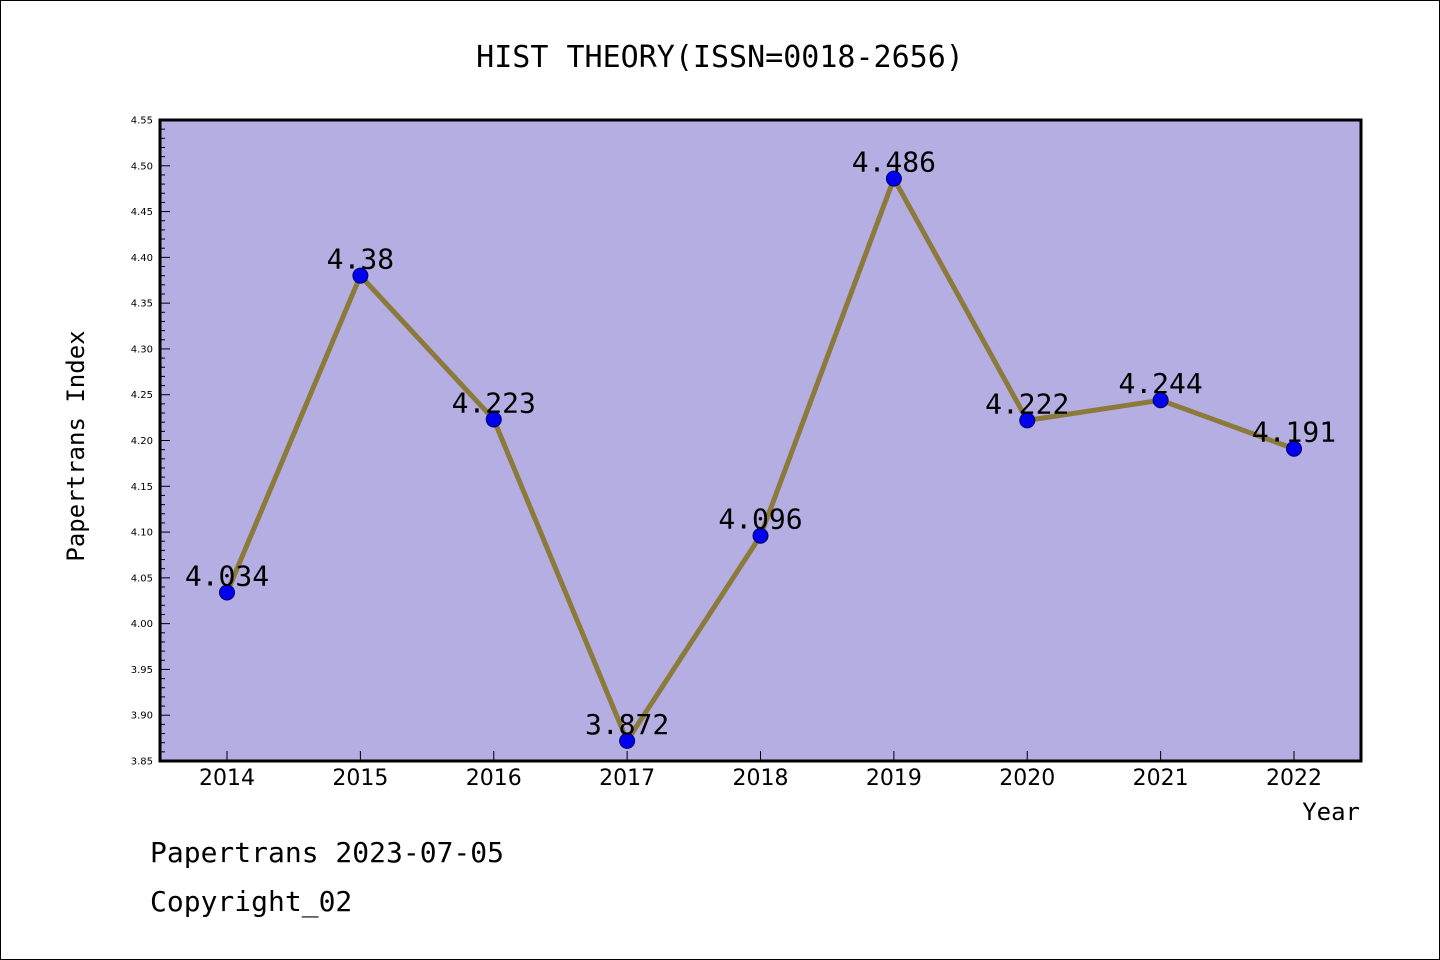  What do you see at coordinates (142, 578) in the screenshot?
I see `y-tick-label: 4.05` at bounding box center [142, 578].